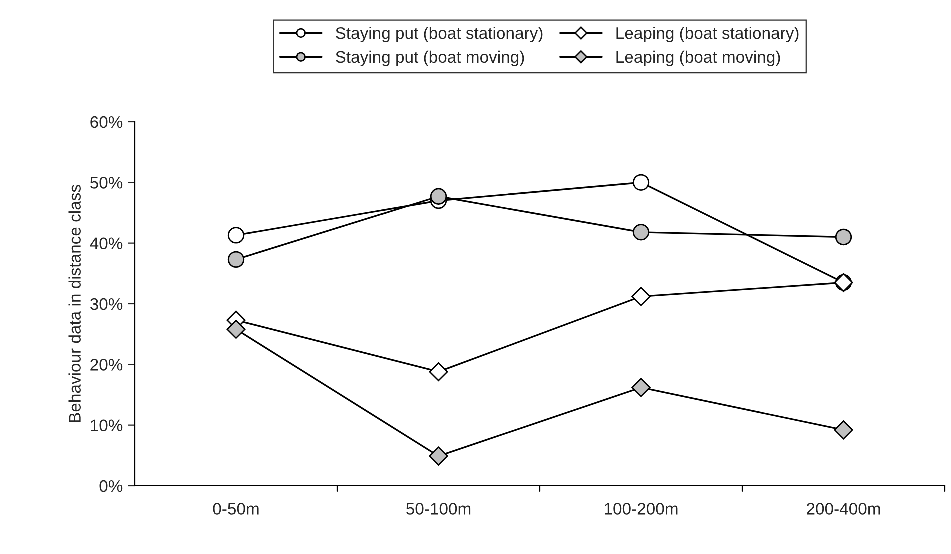 The image size is (951, 554). Describe the element at coordinates (707, 35) in the screenshot. I see `legend-label: Leaping (boat stationary)` at that location.